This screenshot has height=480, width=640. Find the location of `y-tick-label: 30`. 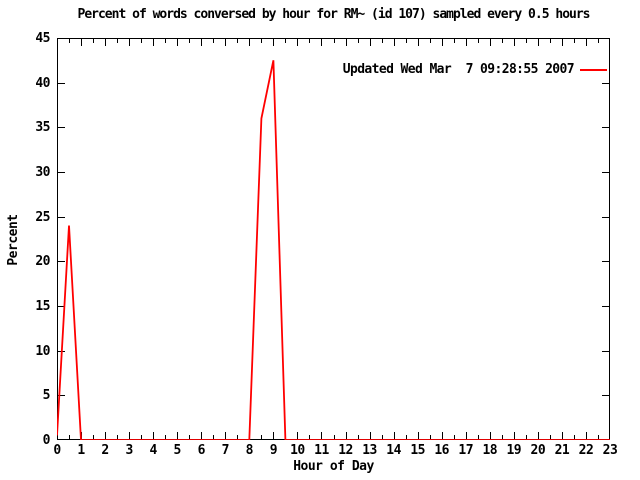

y-tick-label: 30 is located at coordinates (42, 172).